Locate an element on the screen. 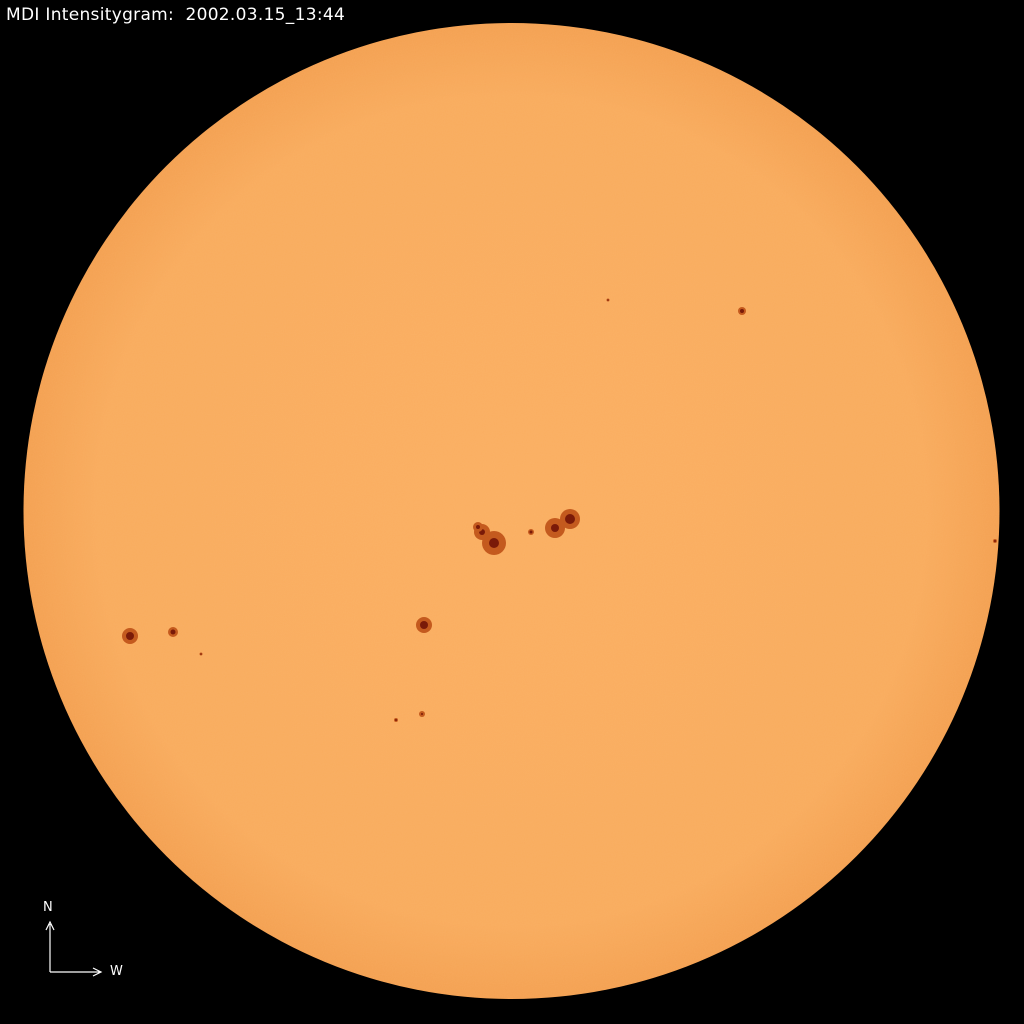 Image resolution: width=1024 pixels, height=1024 pixels. north-label: N is located at coordinates (48, 907).